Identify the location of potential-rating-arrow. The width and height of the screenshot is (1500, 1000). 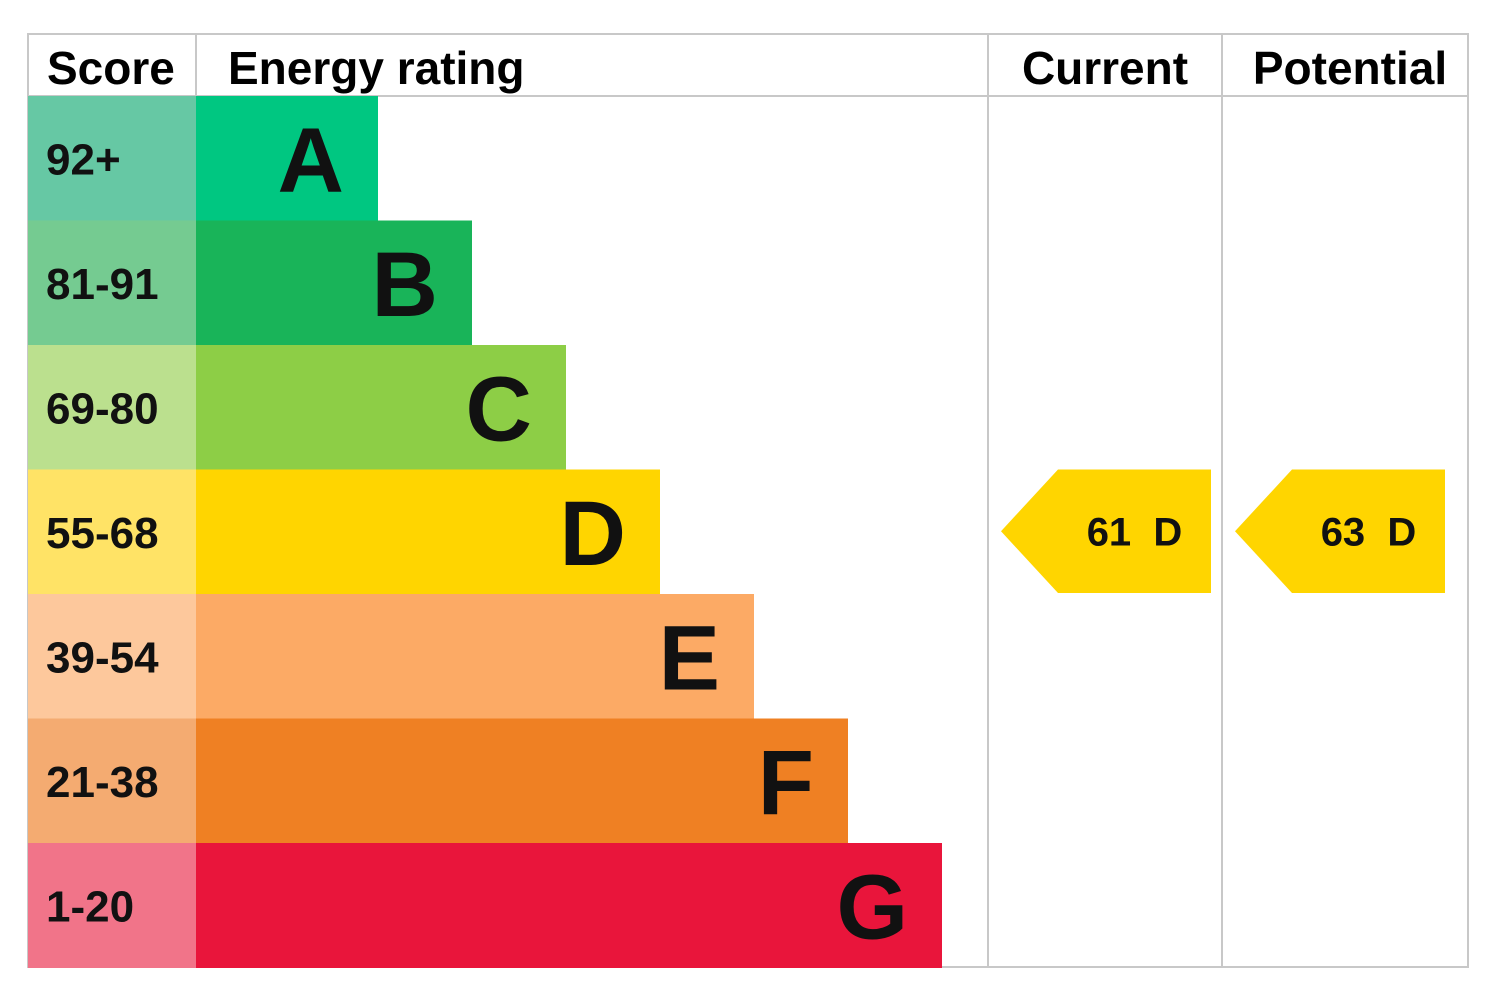
(1340, 531).